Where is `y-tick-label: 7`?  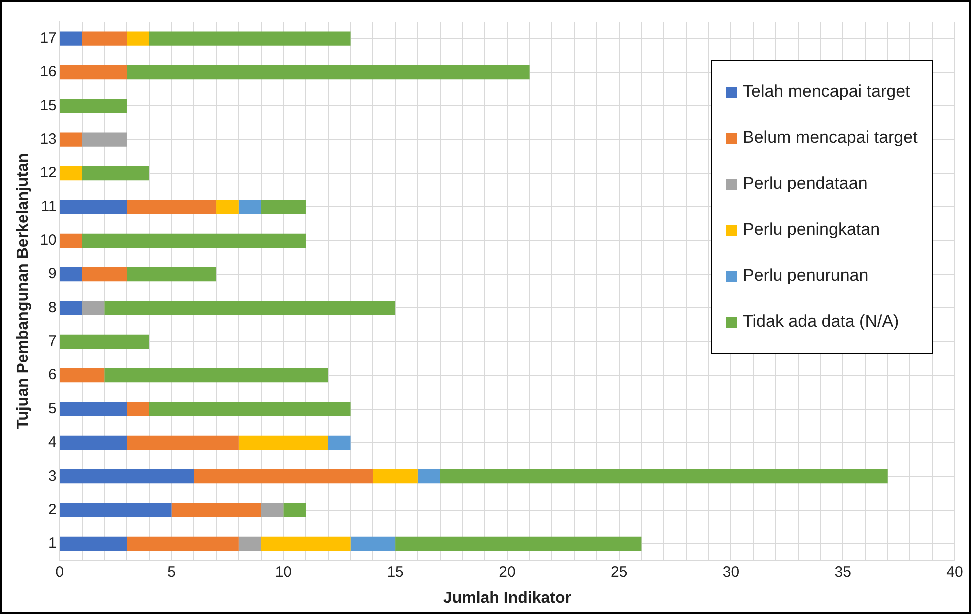
y-tick-label: 7 is located at coordinates (52, 341).